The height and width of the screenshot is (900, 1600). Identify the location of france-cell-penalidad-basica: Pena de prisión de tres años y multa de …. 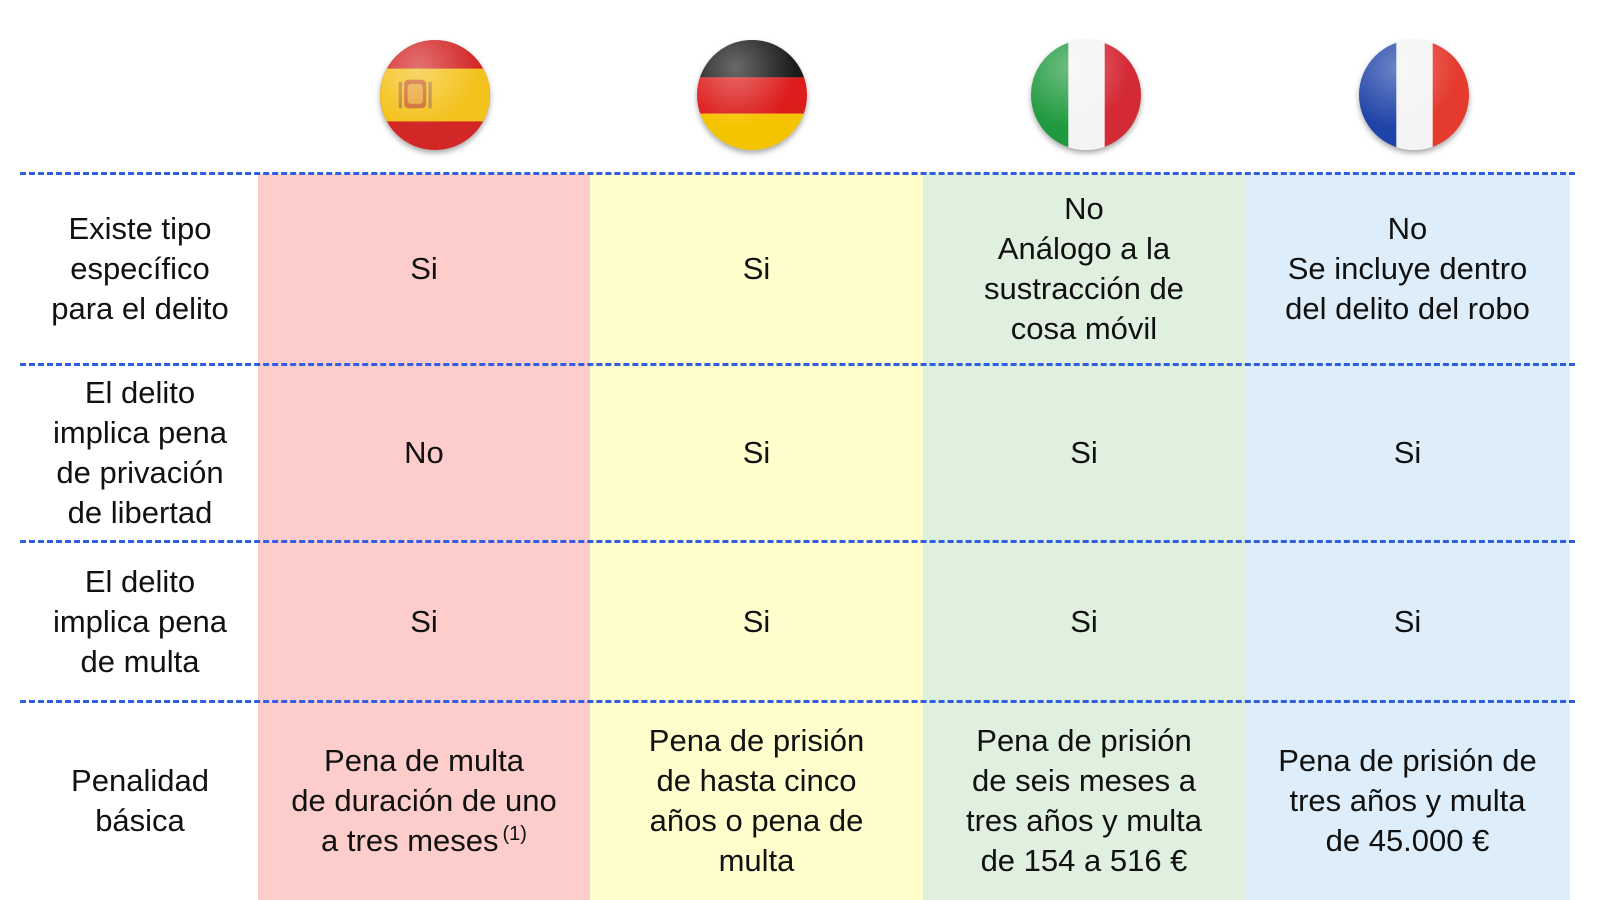
(1407, 800).